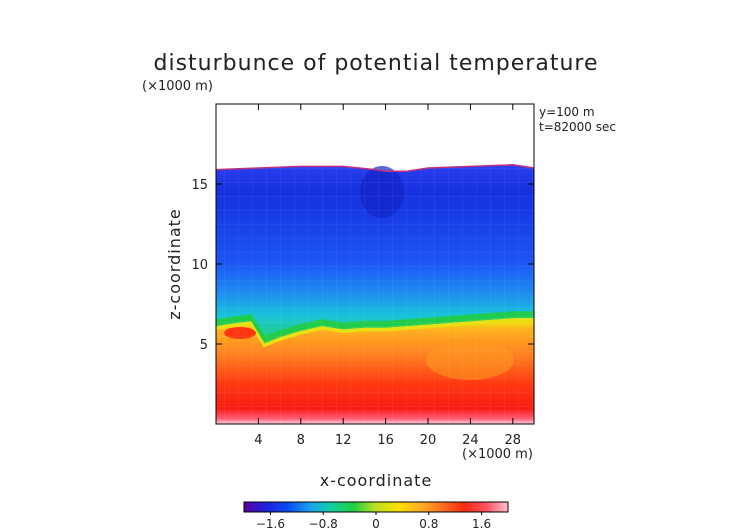 This screenshot has width=752, height=532. Describe the element at coordinates (174, 264) in the screenshot. I see `y-axis-label: z-coordinate` at that location.